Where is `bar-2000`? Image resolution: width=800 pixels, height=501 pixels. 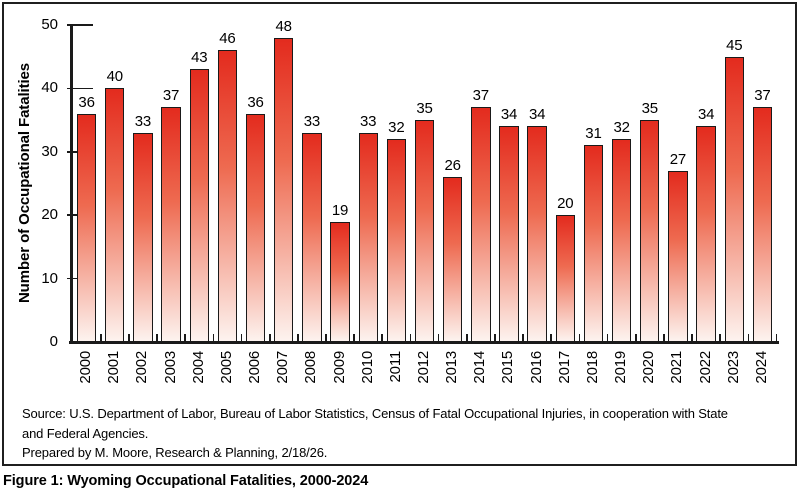
bar-2000 is located at coordinates (86, 227).